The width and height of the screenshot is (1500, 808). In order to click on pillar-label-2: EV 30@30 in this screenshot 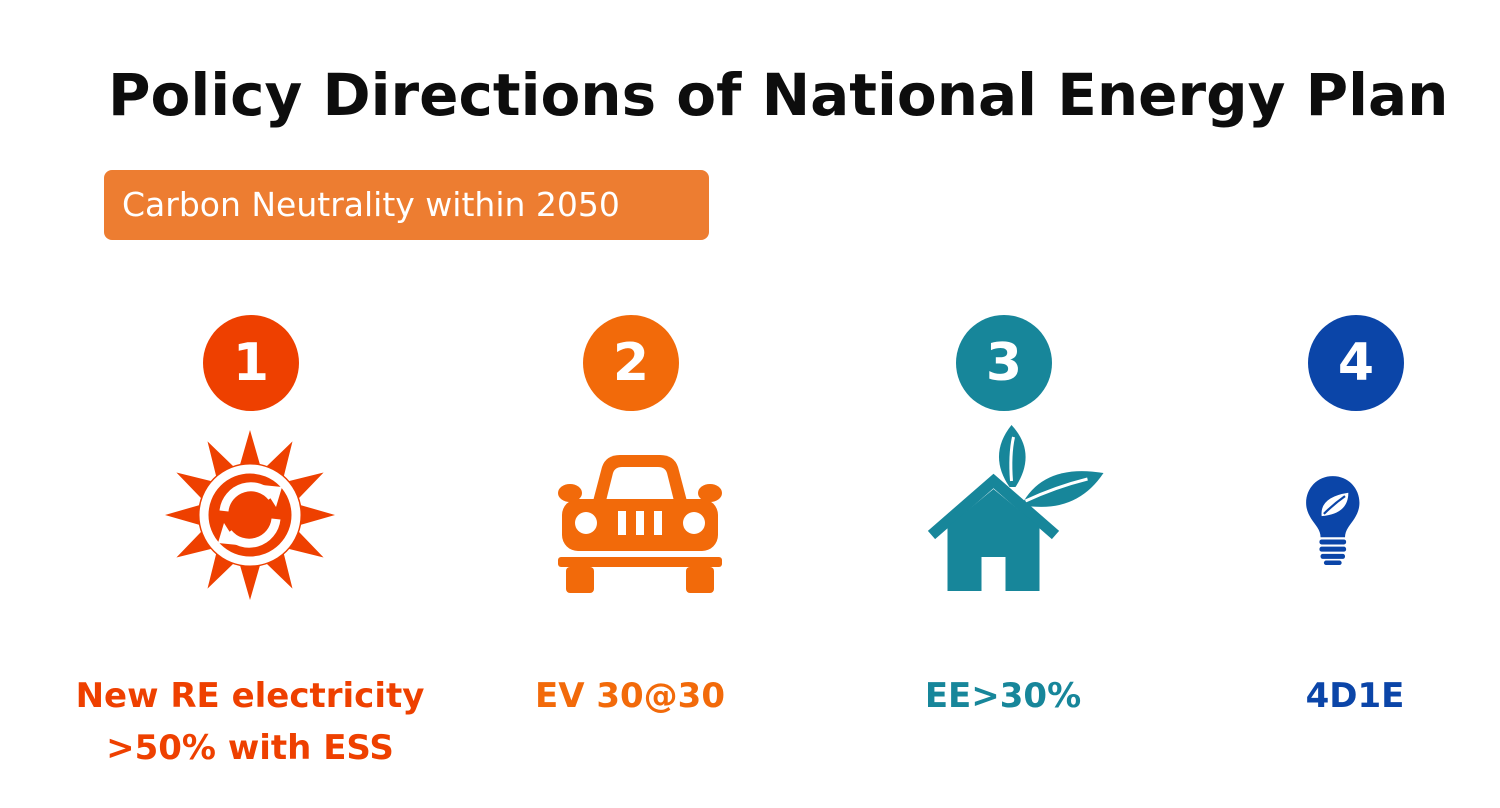, I will do `click(630, 696)`.